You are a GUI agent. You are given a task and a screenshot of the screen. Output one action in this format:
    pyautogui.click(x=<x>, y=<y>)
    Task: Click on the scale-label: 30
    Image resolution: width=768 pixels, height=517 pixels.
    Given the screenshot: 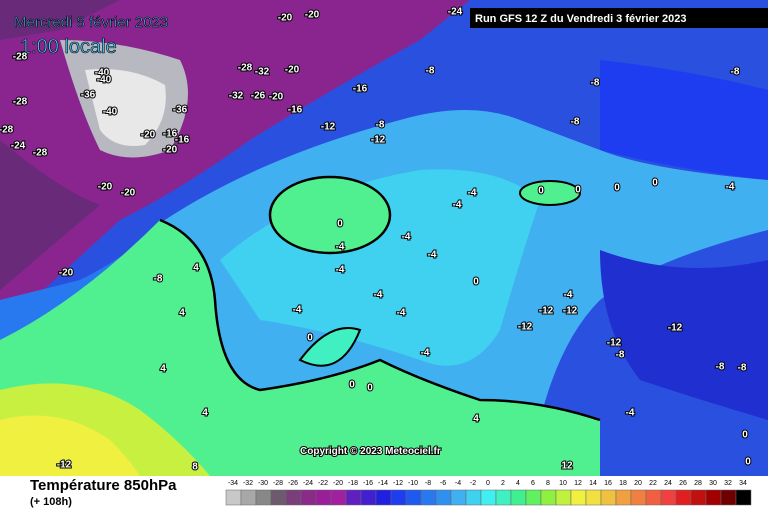 What is the action you would take?
    pyautogui.click(x=713, y=483)
    